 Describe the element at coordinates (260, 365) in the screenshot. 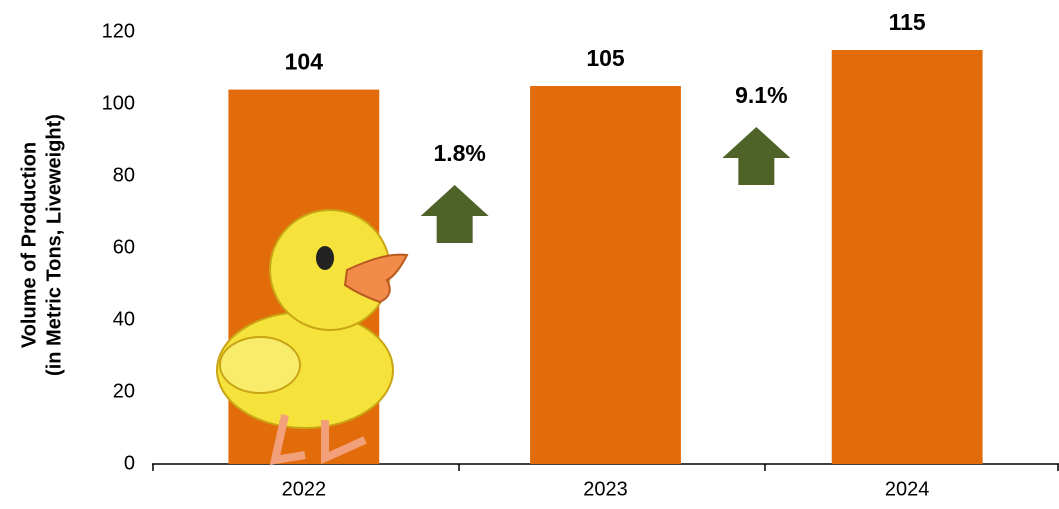

I see `duck-wing` at that location.